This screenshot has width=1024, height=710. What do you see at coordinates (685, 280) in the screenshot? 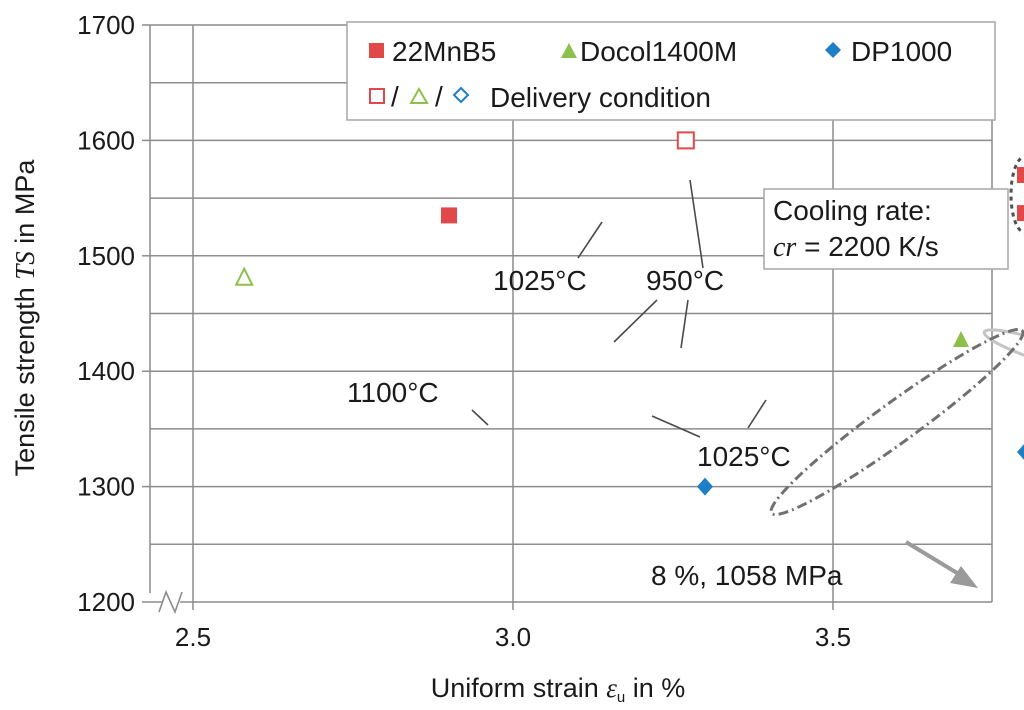
I see `annotation-950: 950°C` at bounding box center [685, 280].